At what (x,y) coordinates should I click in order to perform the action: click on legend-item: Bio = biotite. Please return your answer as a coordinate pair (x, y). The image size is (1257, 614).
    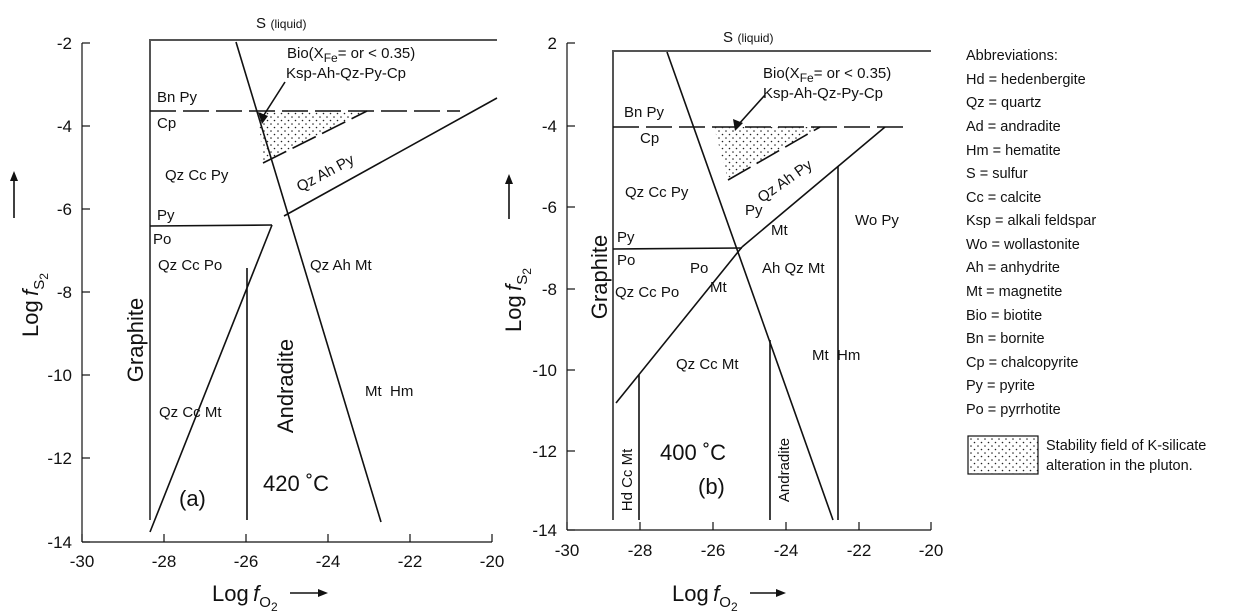
    Looking at the image, I should click on (1004, 316).